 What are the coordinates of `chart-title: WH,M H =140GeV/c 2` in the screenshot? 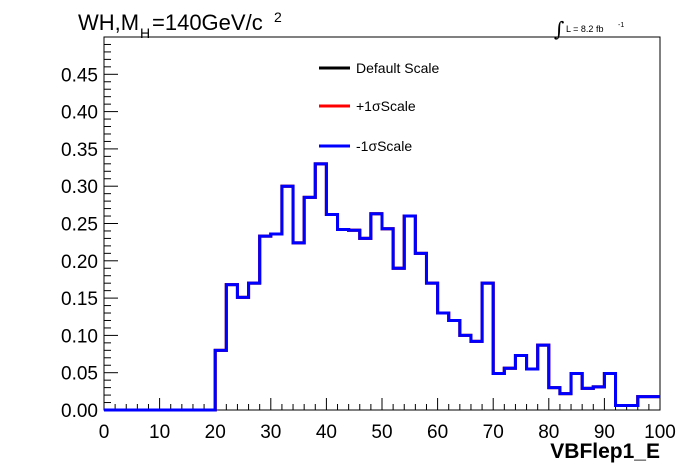 It's located at (180, 25).